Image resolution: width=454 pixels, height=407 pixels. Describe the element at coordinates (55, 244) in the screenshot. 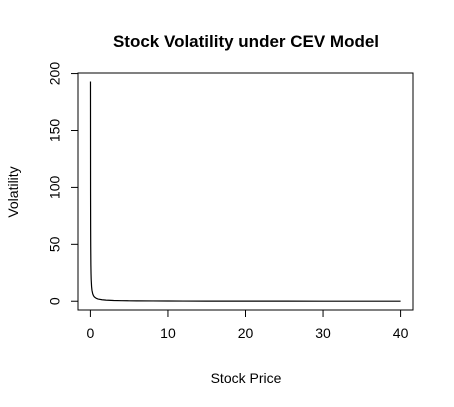

I see `y-tick-label: 50` at that location.